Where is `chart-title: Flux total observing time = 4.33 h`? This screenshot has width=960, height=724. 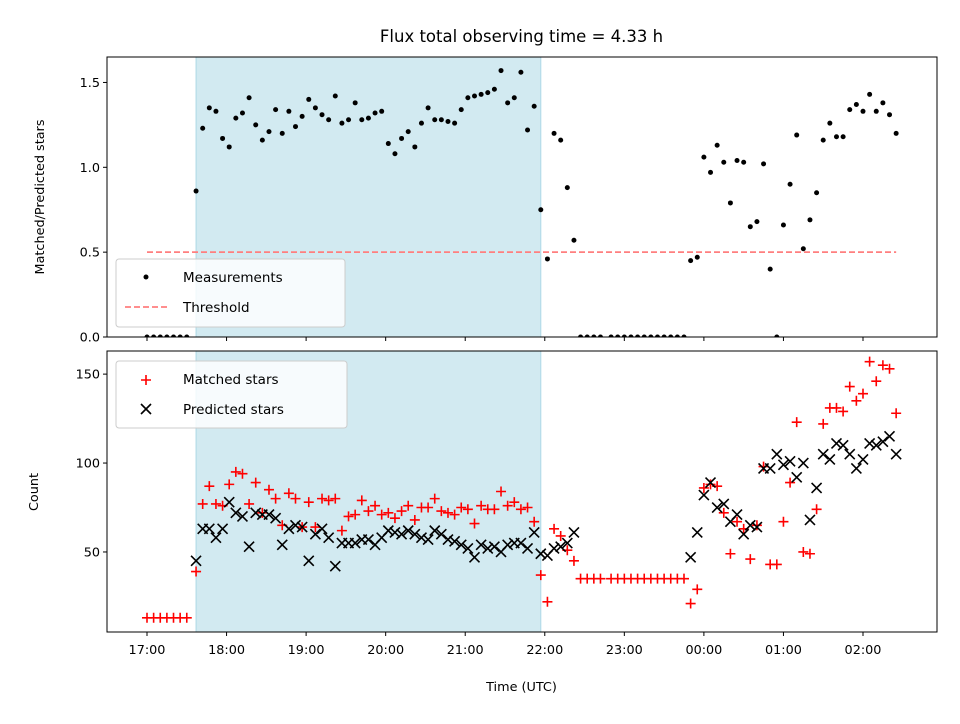
chart-title: Flux total observing time = 4.33 h is located at coordinates (521, 36).